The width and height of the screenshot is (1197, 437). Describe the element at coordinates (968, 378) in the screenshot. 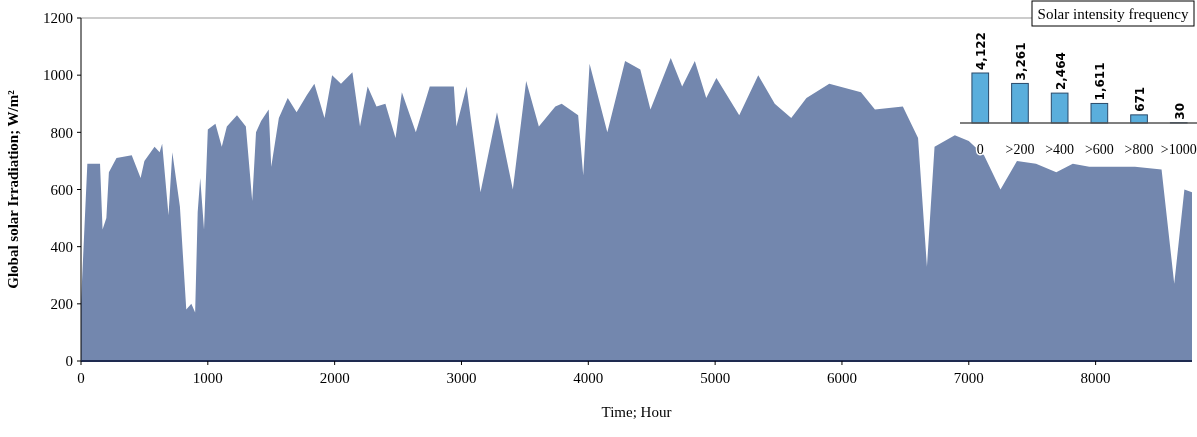

I see `x-tick-label: 7000` at that location.